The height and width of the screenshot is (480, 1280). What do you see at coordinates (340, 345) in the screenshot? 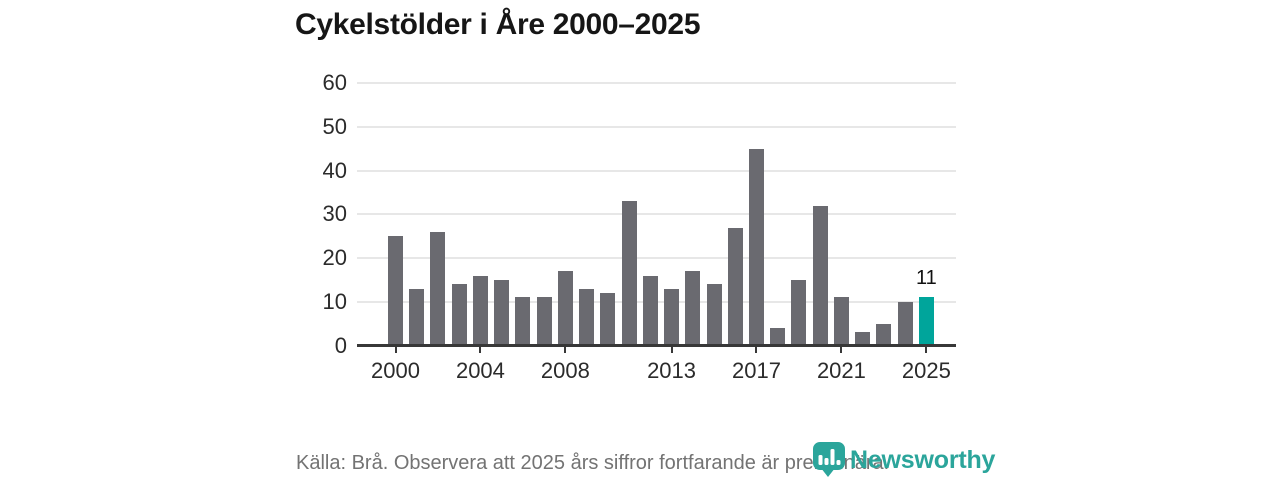
I see `y-axis-tick-label: 0` at bounding box center [340, 345].